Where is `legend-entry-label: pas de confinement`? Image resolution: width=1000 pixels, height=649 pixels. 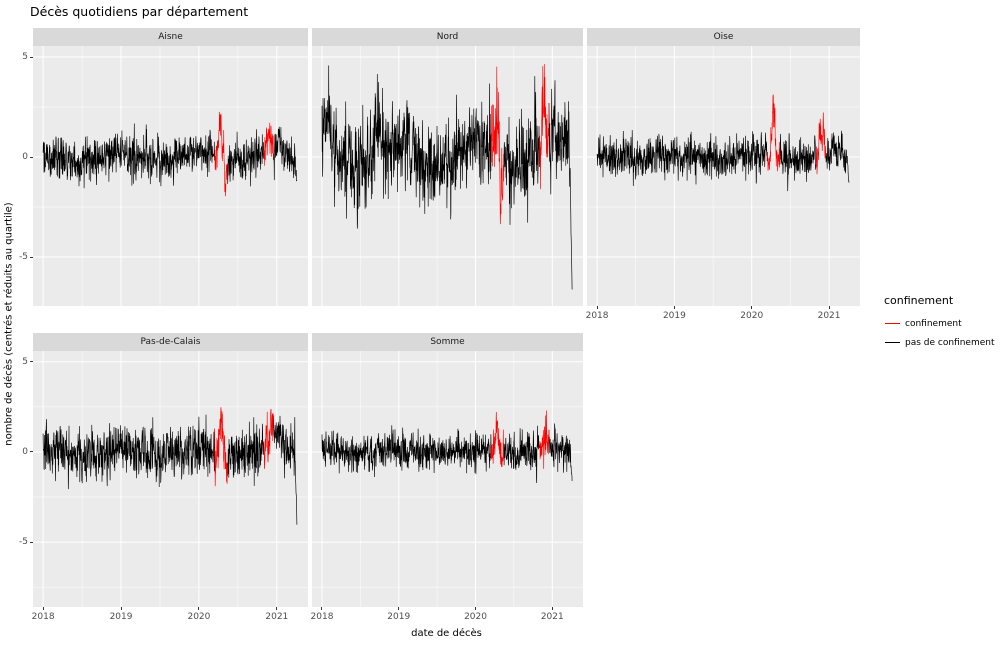
legend-entry-label: pas de confinement is located at coordinates (950, 342).